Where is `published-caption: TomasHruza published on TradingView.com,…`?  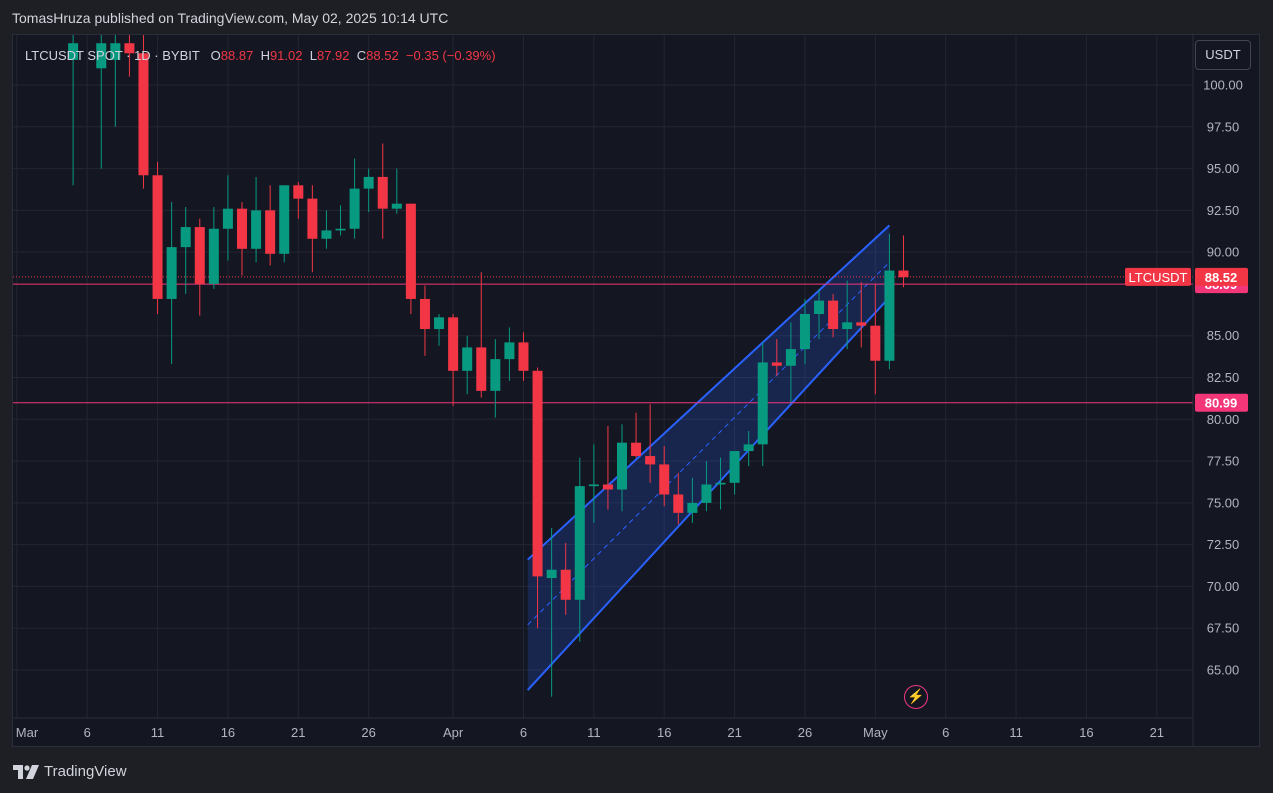
published-caption: TomasHruza published on TradingView.com,… is located at coordinates (230, 18).